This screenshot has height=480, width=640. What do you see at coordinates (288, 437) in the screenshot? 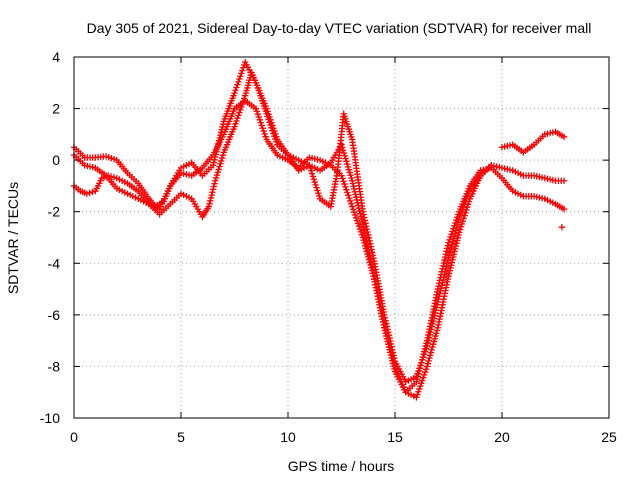
I see `x-tick-label: 10` at bounding box center [288, 437].